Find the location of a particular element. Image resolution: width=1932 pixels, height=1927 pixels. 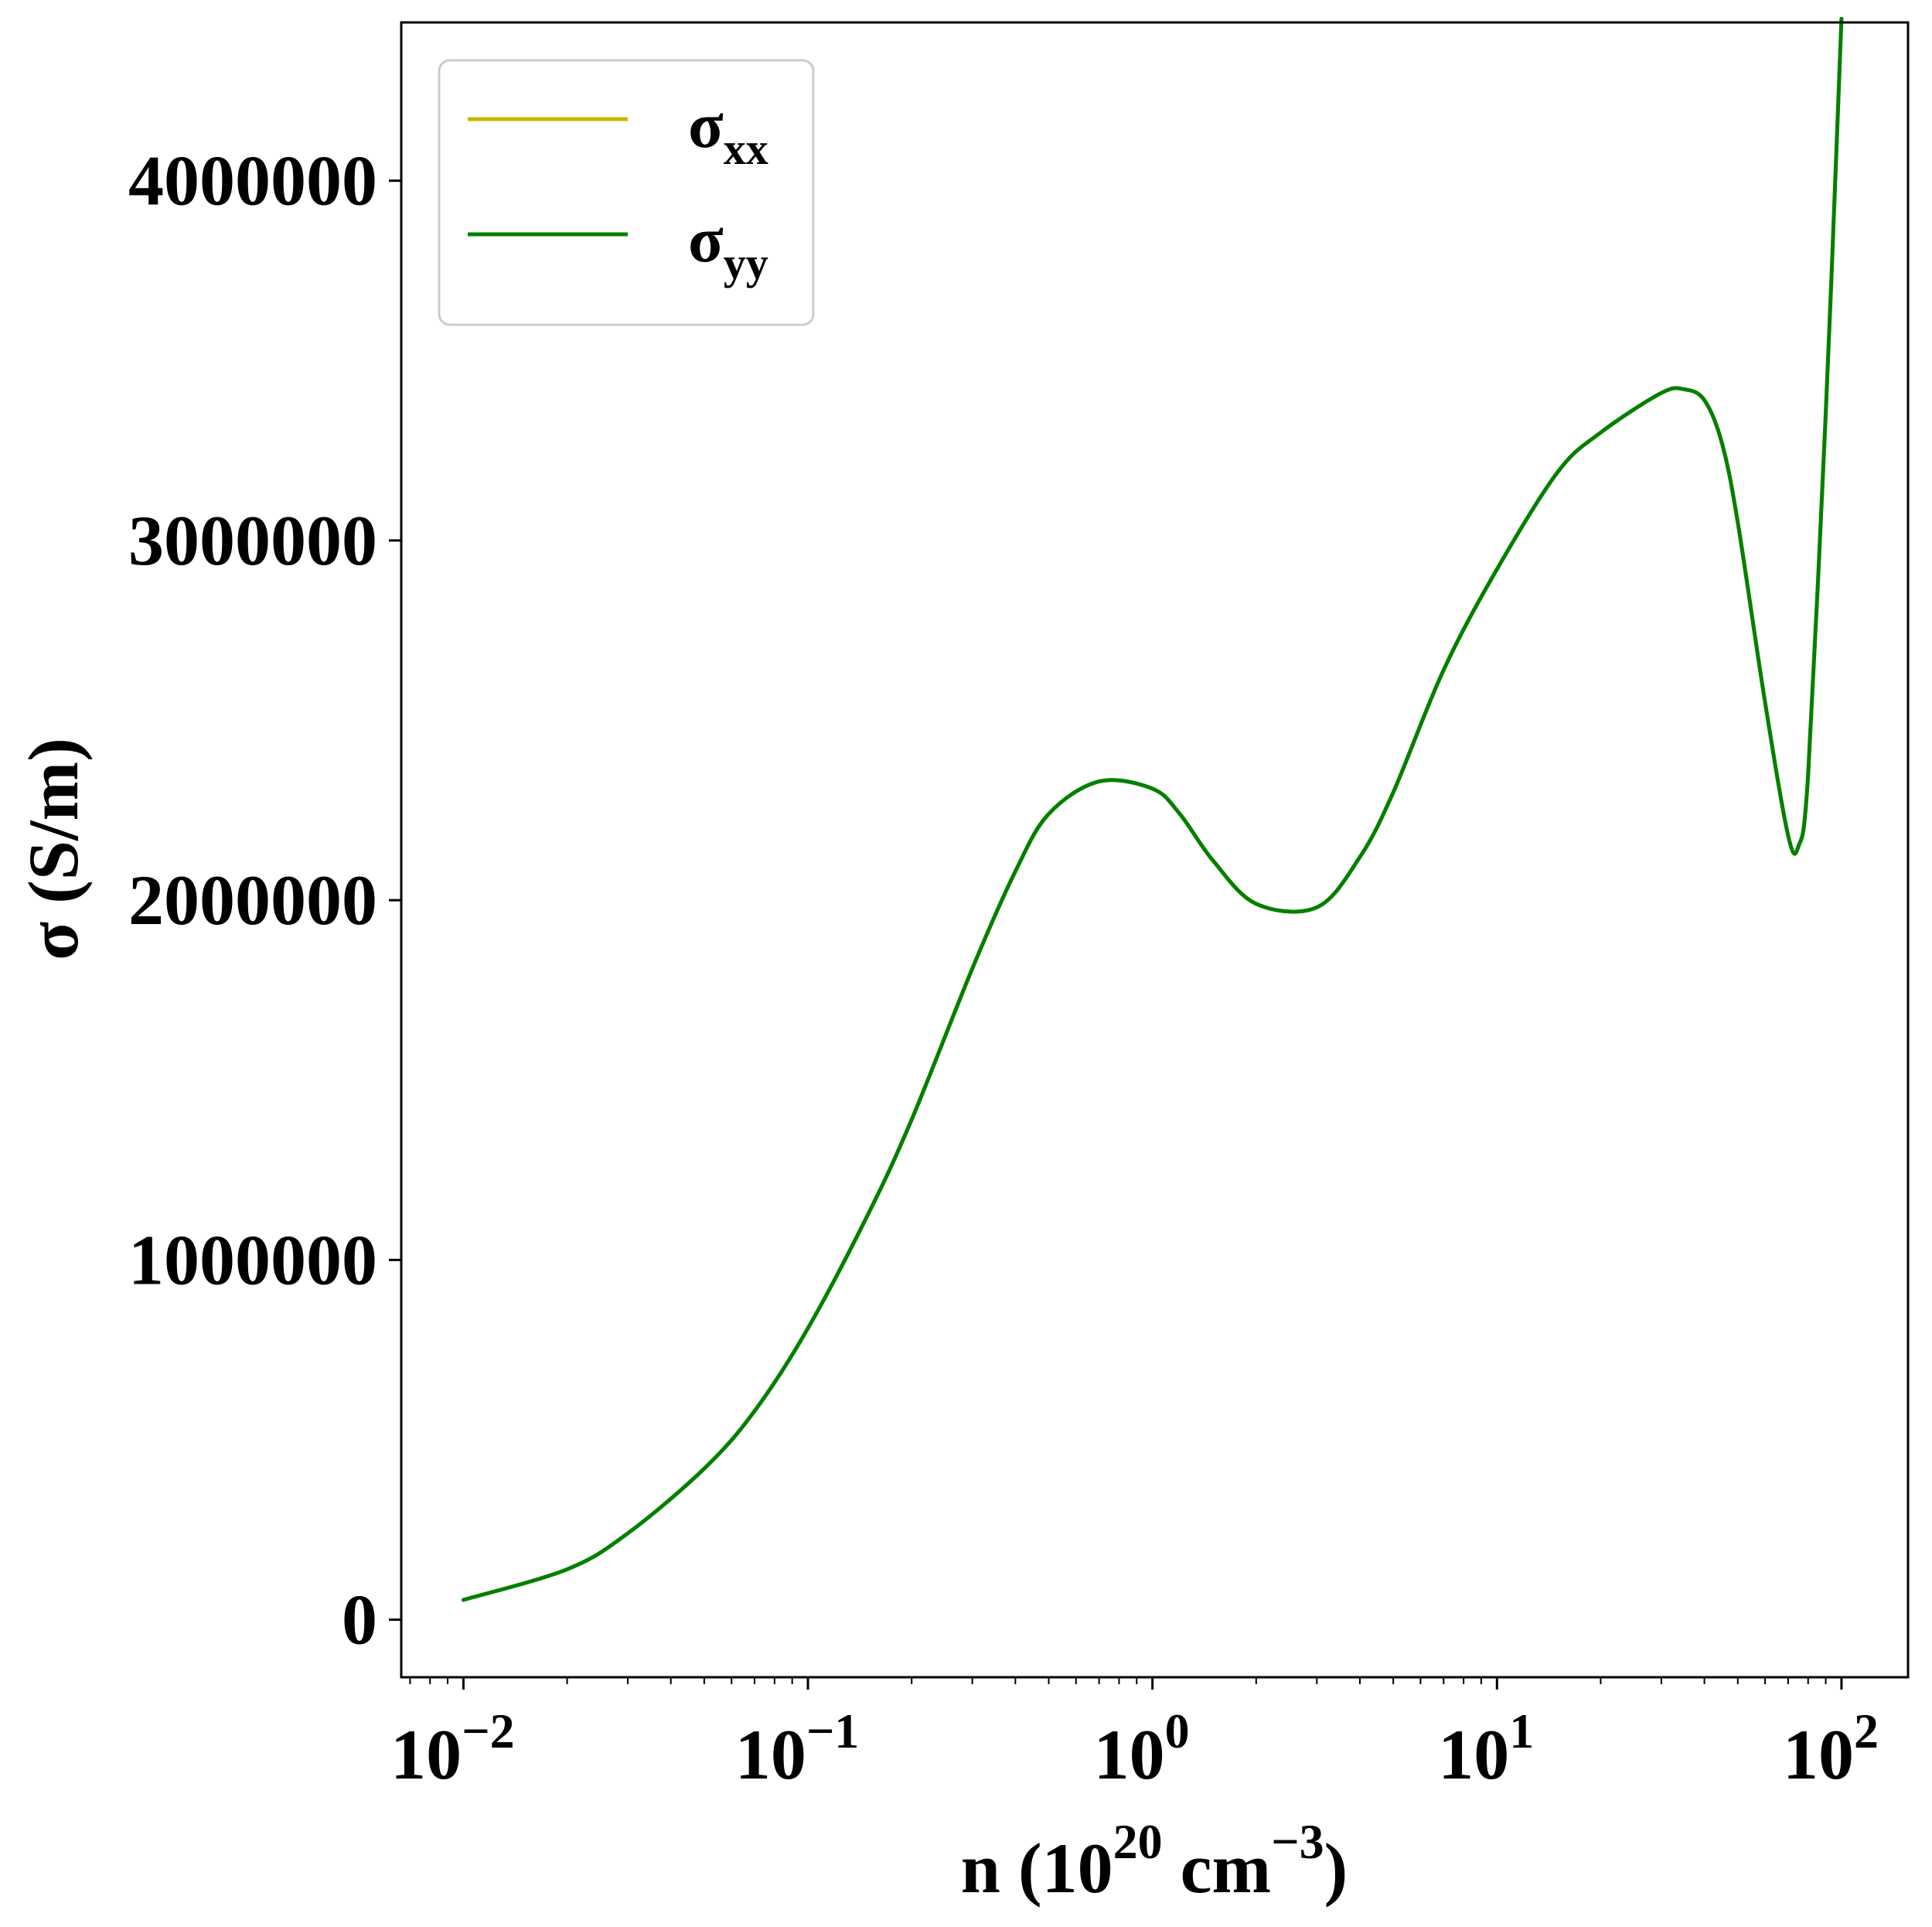

x-tick-label: 10² is located at coordinates (1831, 1749).